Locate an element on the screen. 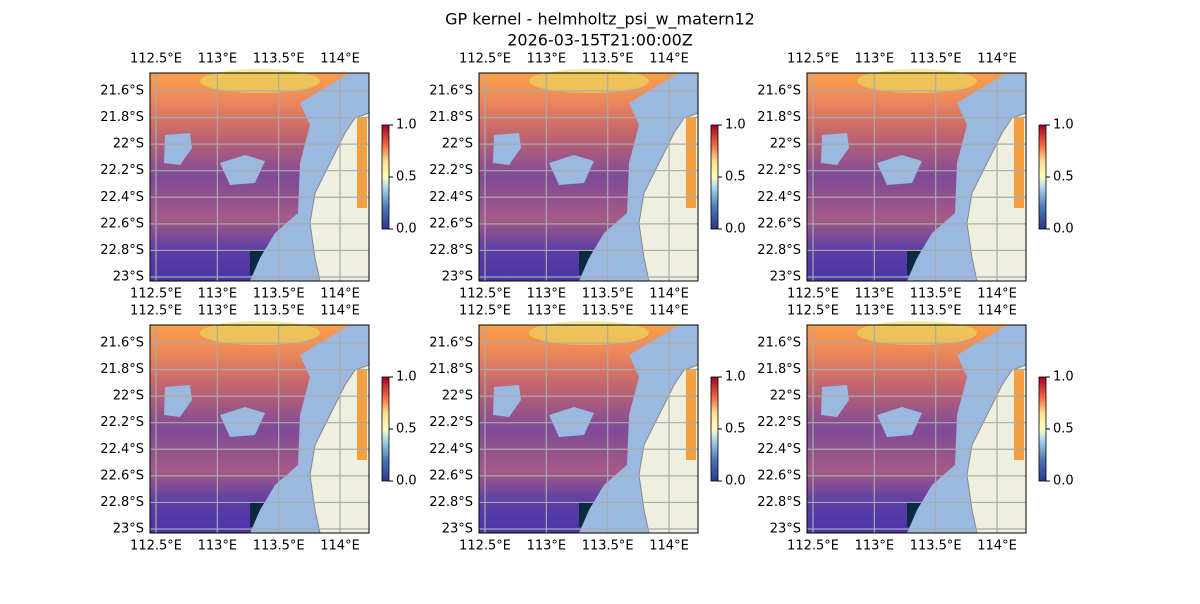 The image size is (1200, 604). y-tick-label: 21.8°S is located at coordinates (451, 369).